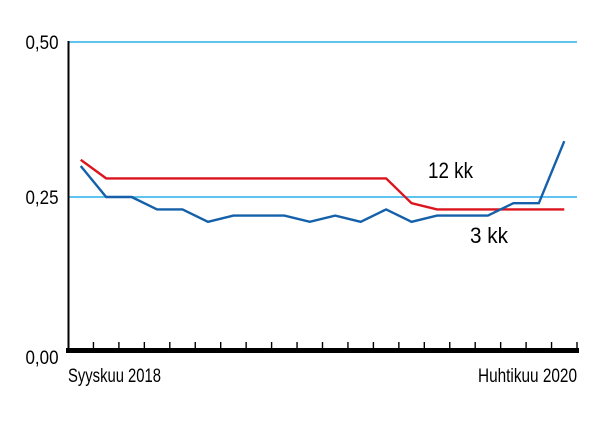 The image size is (600, 421). I want to click on series-label-12kk: 12 kk, so click(451, 170).